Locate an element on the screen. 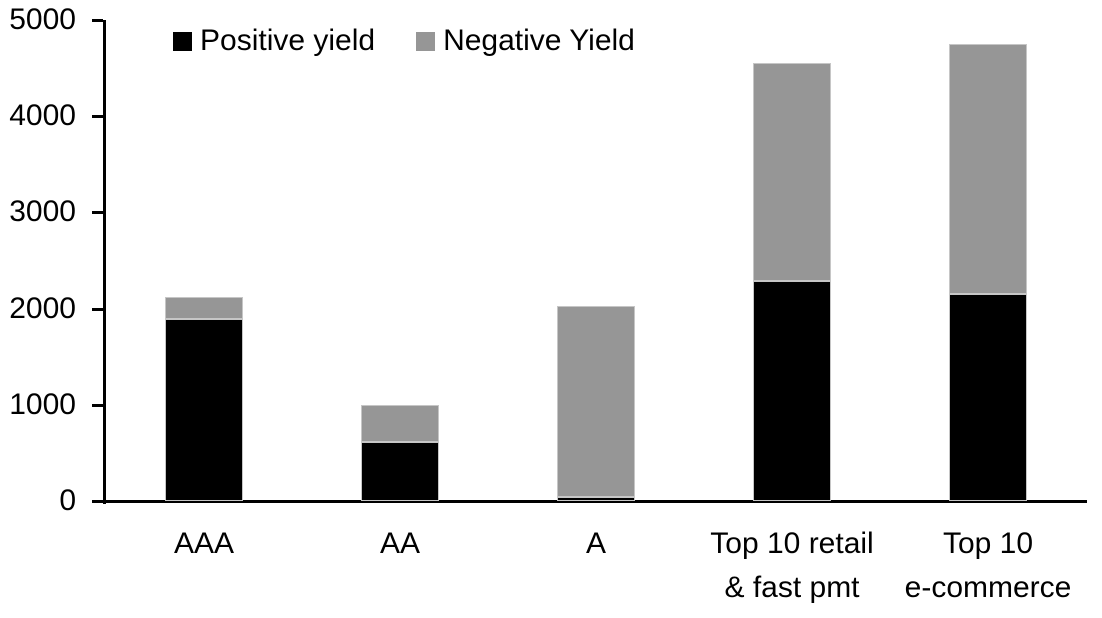  bar-a-negative-yield-segment is located at coordinates (596, 401).